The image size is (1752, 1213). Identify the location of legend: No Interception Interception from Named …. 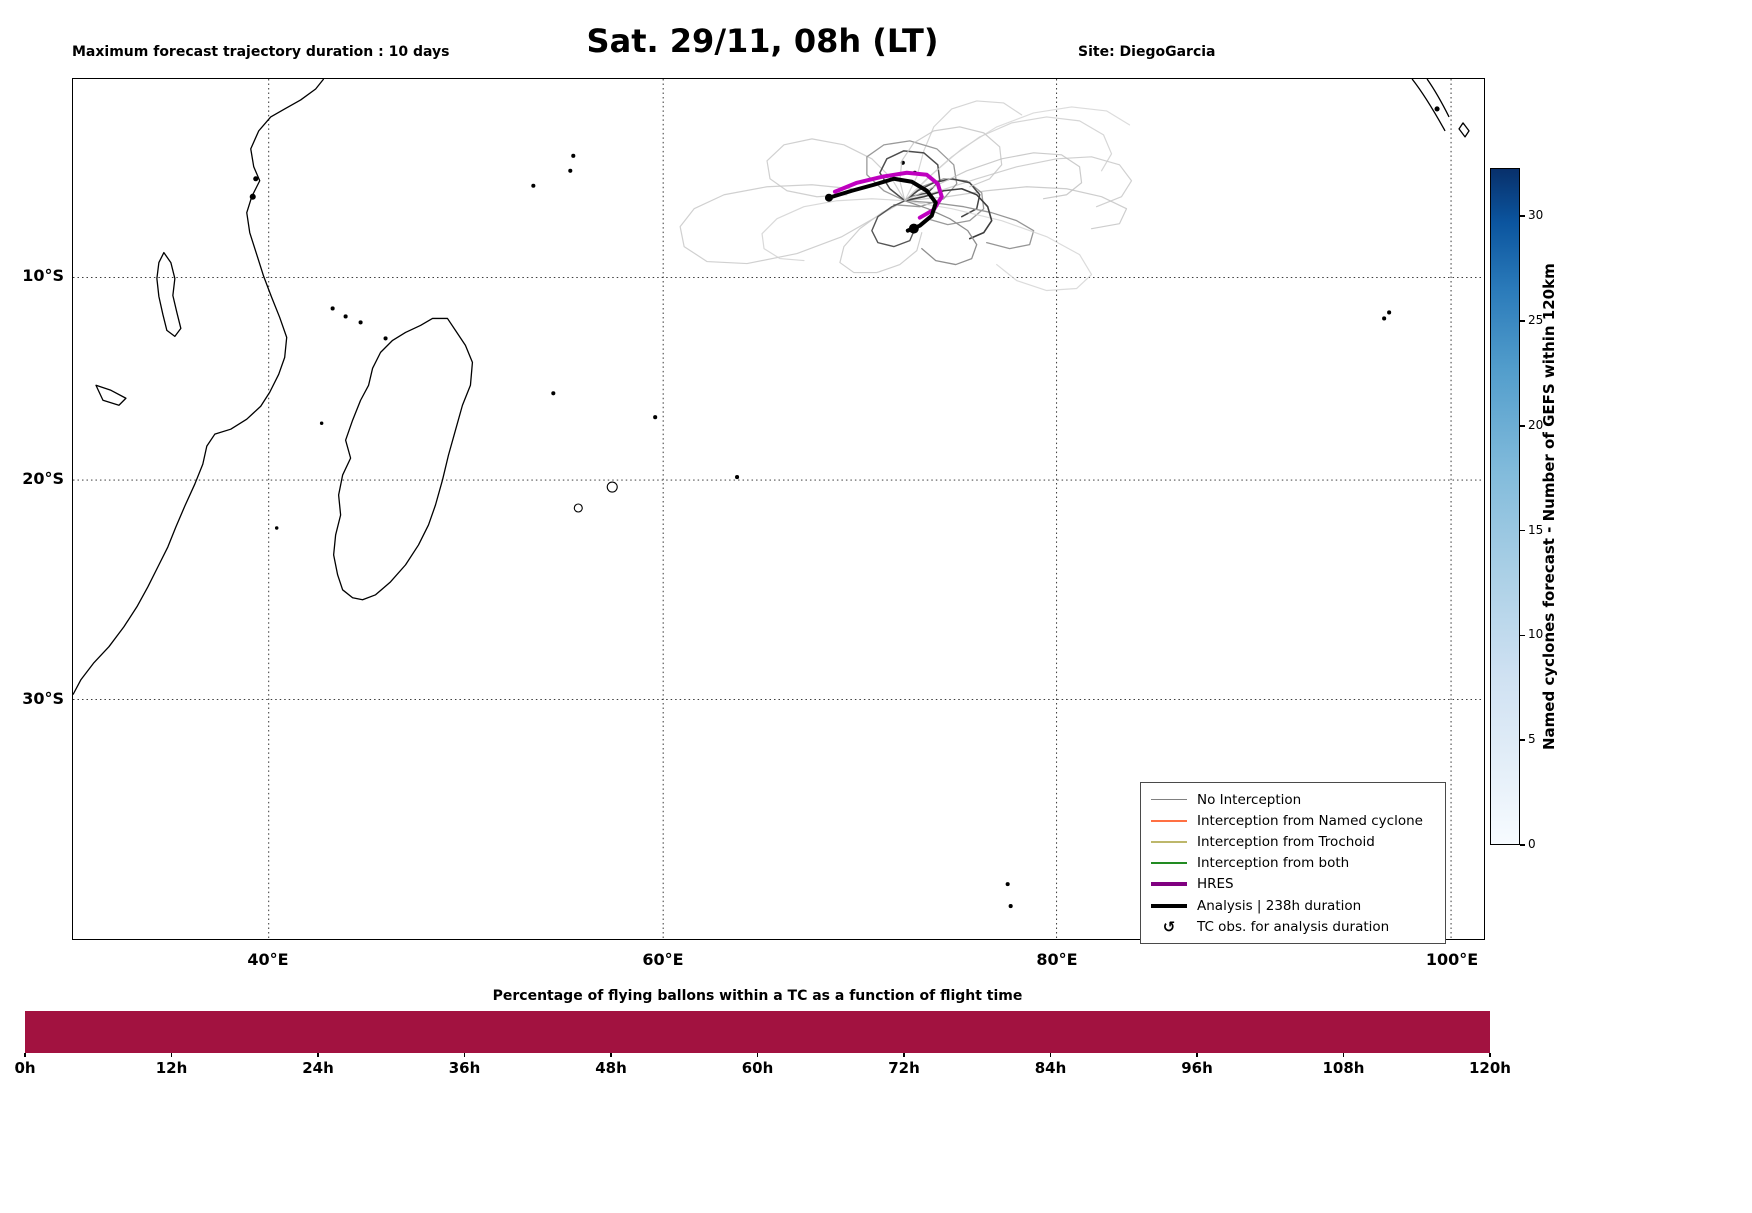
(1293, 863).